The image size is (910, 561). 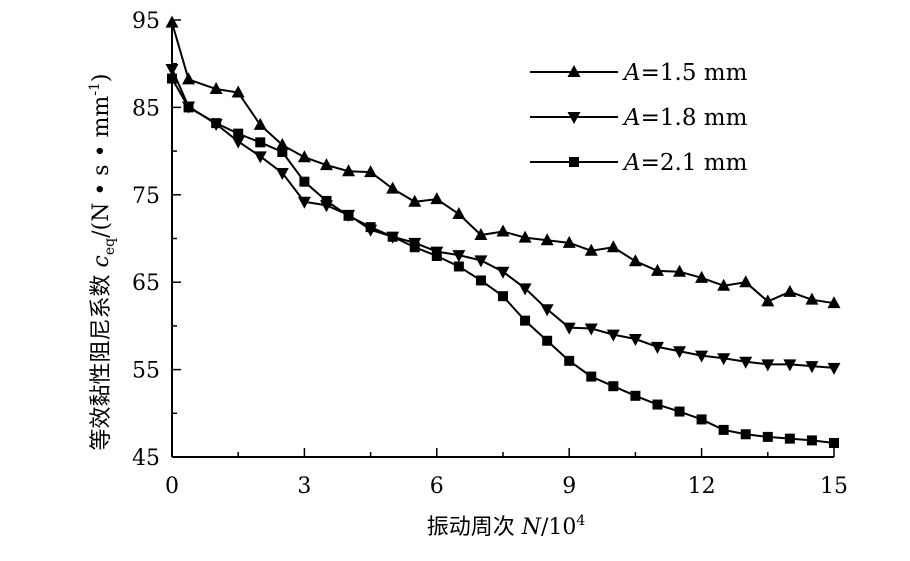 What do you see at coordinates (694, 163) in the screenshot?
I see `legend-label-rest: =2.1 mm` at bounding box center [694, 163].